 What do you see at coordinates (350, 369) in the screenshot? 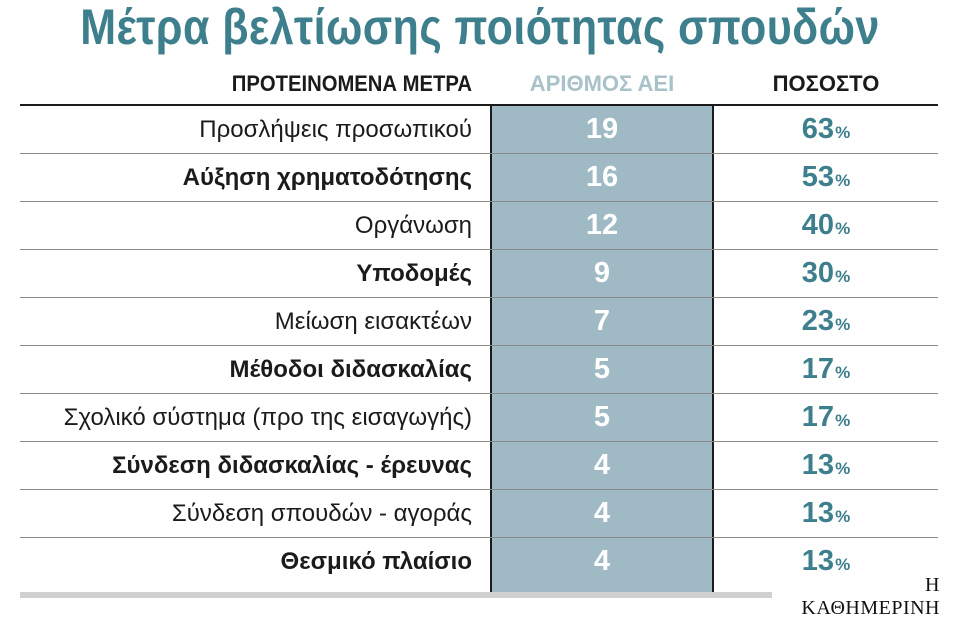
I see `measure-label: Μέθοδοι διδασκαλίας` at bounding box center [350, 369].